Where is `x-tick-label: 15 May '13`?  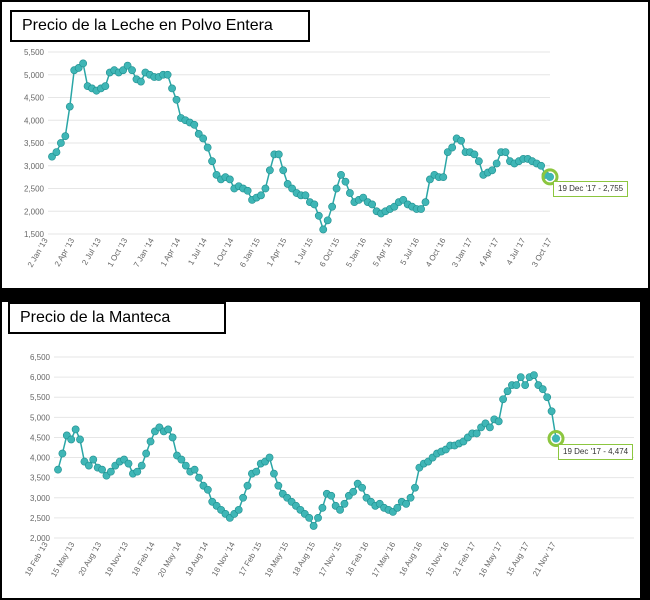
x-tick-label: 15 May '13 is located at coordinates (63, 559).